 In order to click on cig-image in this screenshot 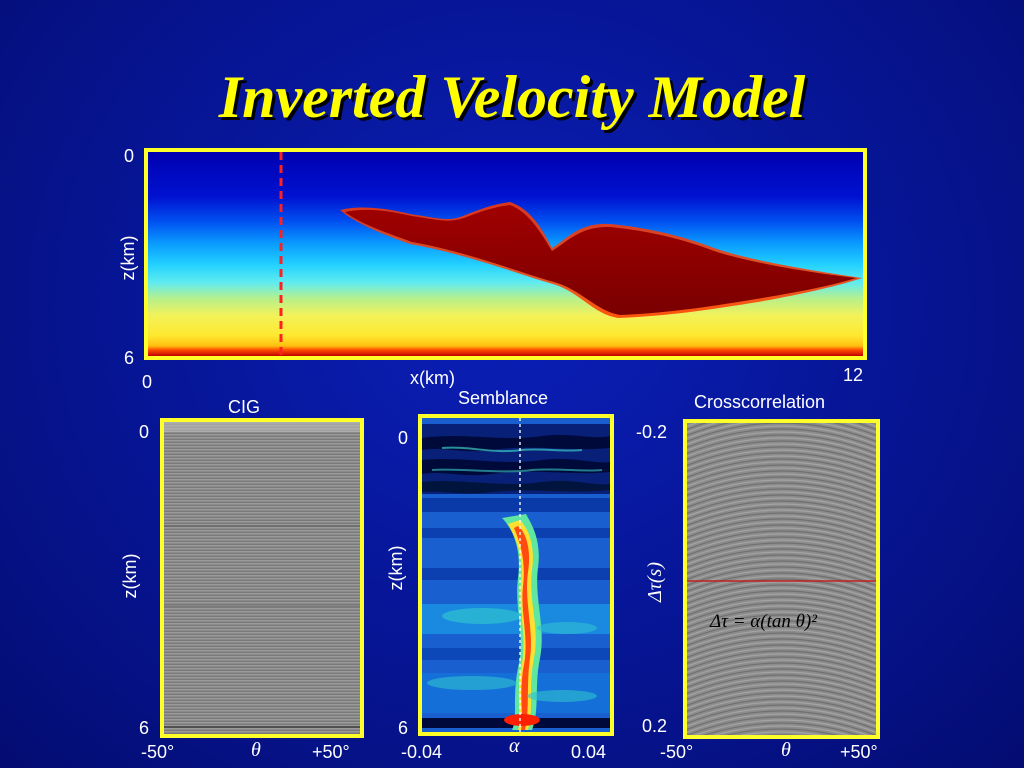, I will do `click(262, 578)`.